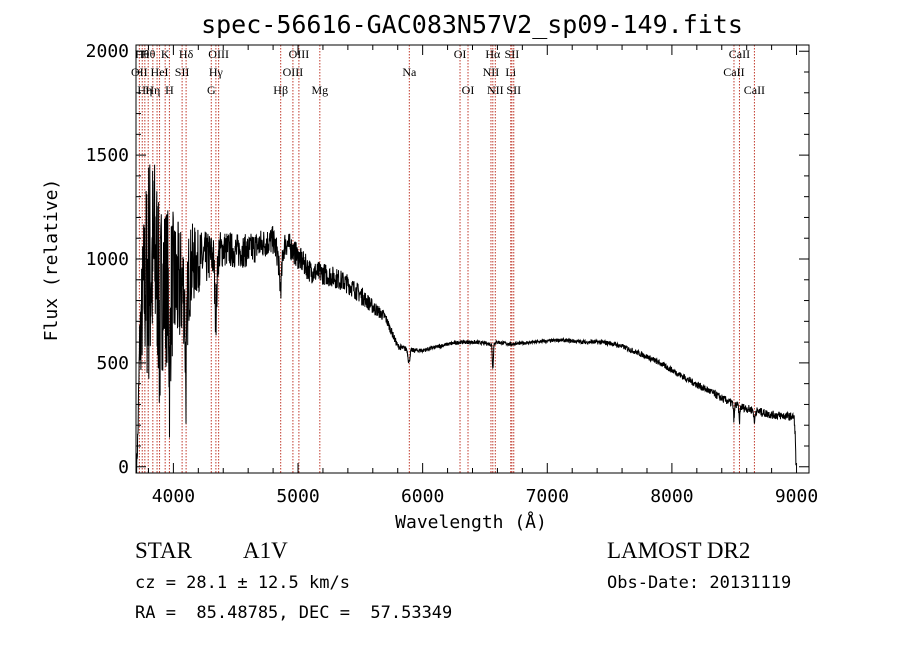 The image size is (900, 649). Describe the element at coordinates (216, 72) in the screenshot. I see `line-marker-label: Hγ` at that location.